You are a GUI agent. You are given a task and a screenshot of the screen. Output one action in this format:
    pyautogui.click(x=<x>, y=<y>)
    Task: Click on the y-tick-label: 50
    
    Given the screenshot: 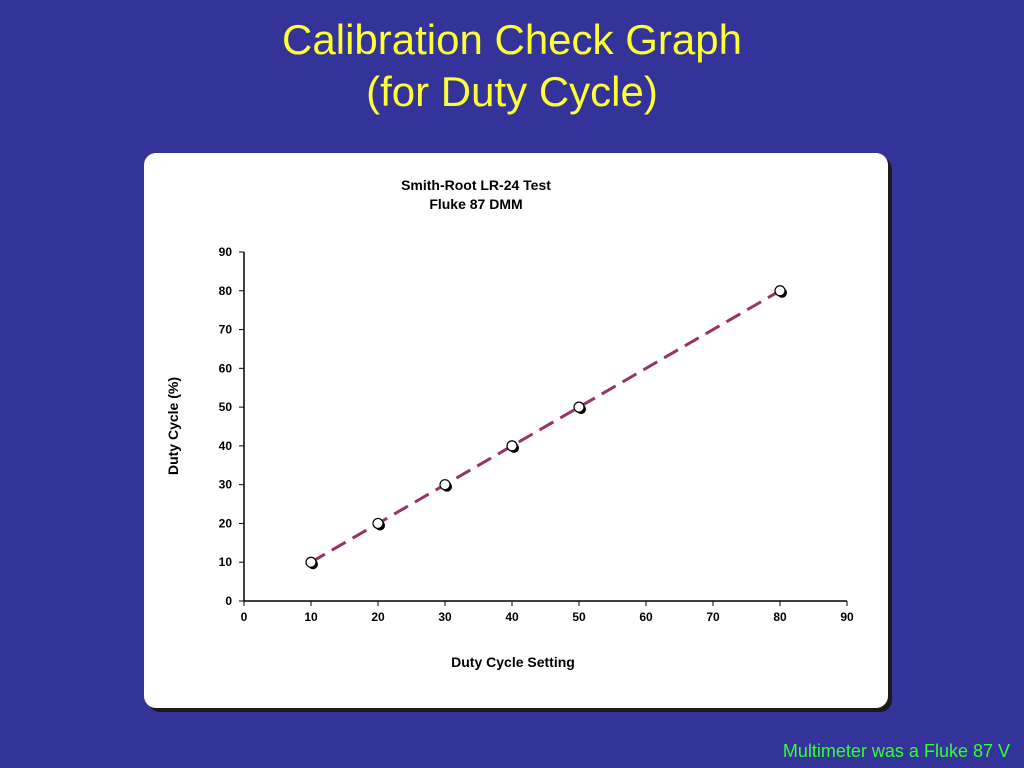 What is the action you would take?
    pyautogui.click(x=226, y=407)
    